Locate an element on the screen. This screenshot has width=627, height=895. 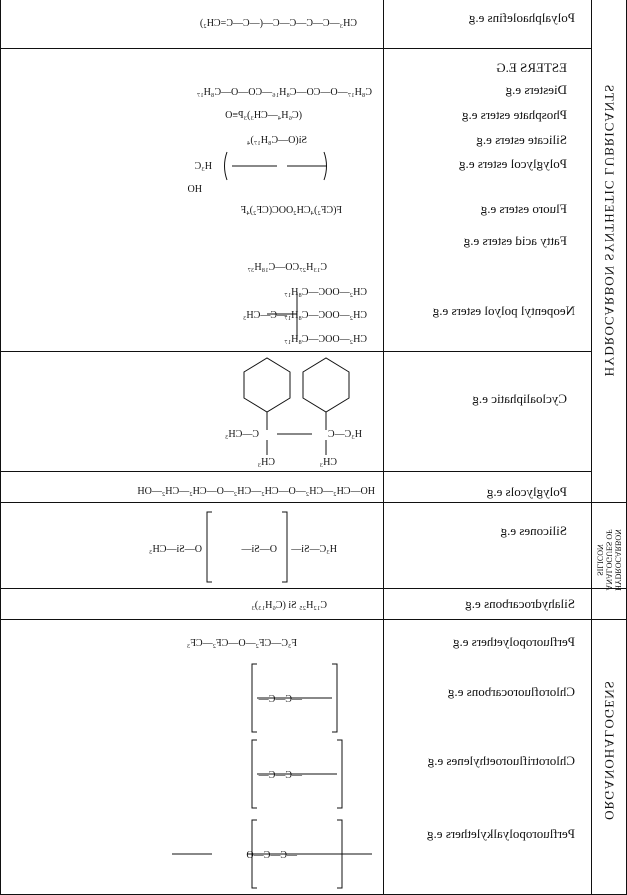
formula-fluoro: F(CF₂)₄CH₂OOC(CF₂)₄F is located at coordinates (291, 210).